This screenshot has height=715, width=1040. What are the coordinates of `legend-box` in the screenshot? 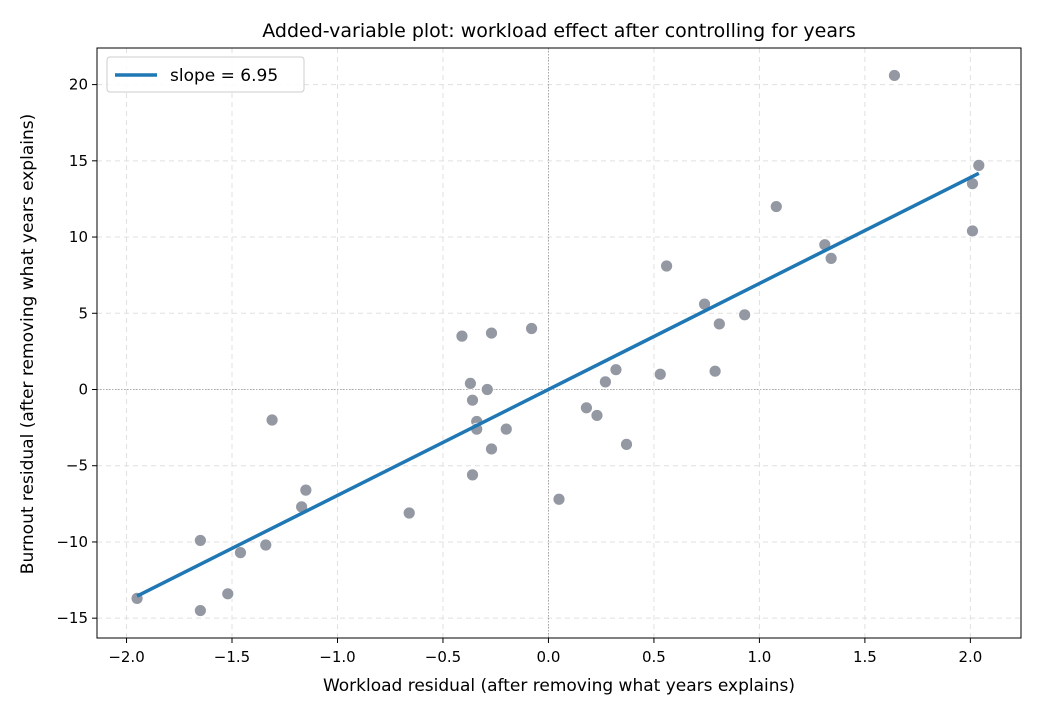 It's located at (205, 74).